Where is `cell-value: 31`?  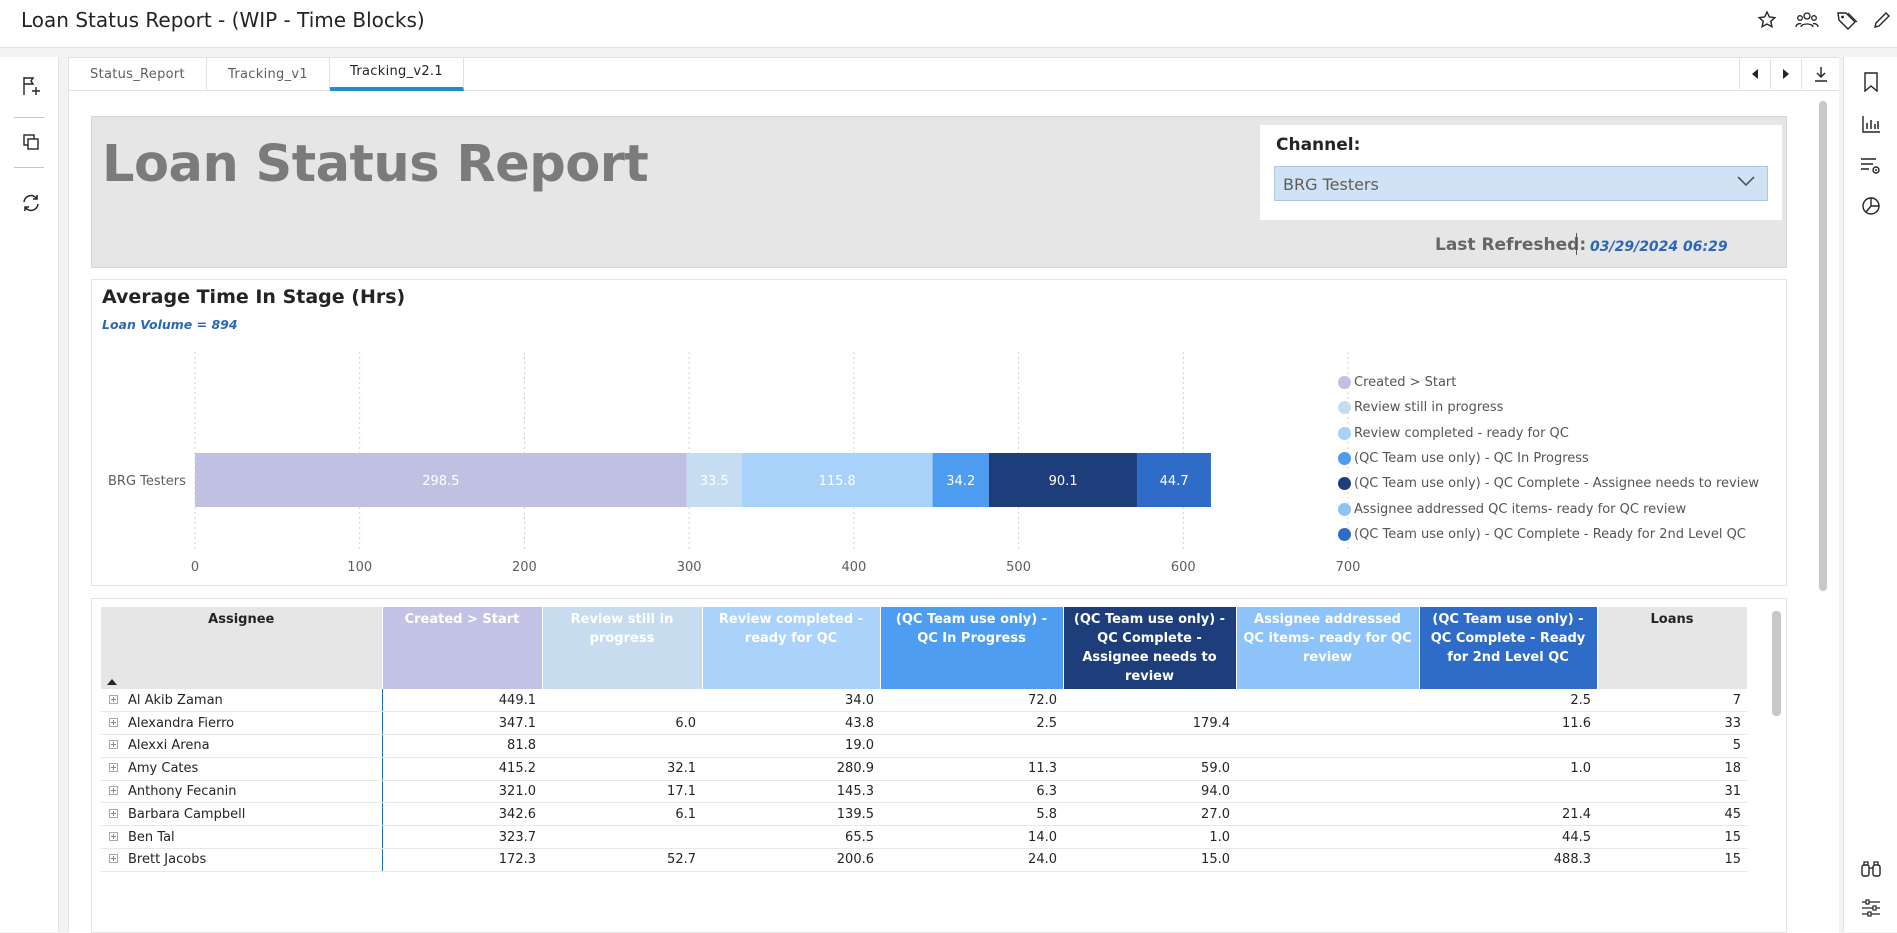
cell-value: 31 is located at coordinates (1732, 792).